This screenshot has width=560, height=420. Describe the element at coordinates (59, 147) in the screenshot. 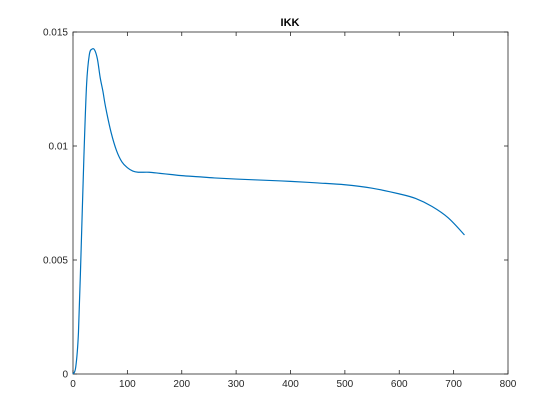

I see `y-tick-label: 0.01` at that location.